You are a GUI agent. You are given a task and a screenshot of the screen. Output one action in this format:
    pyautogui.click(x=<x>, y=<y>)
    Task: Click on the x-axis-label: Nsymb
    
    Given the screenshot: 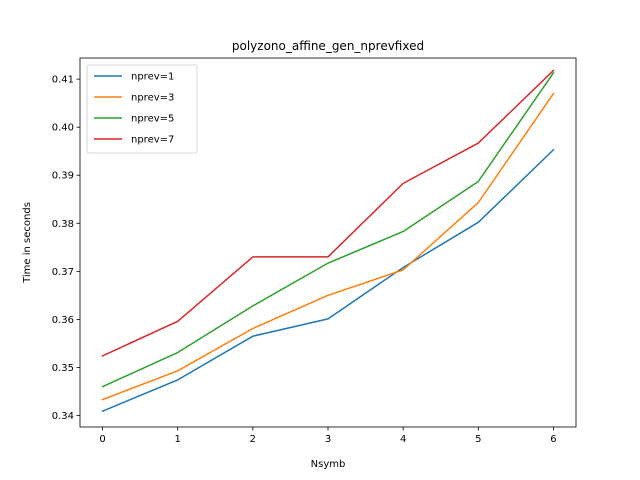 What is the action you would take?
    pyautogui.click(x=328, y=464)
    